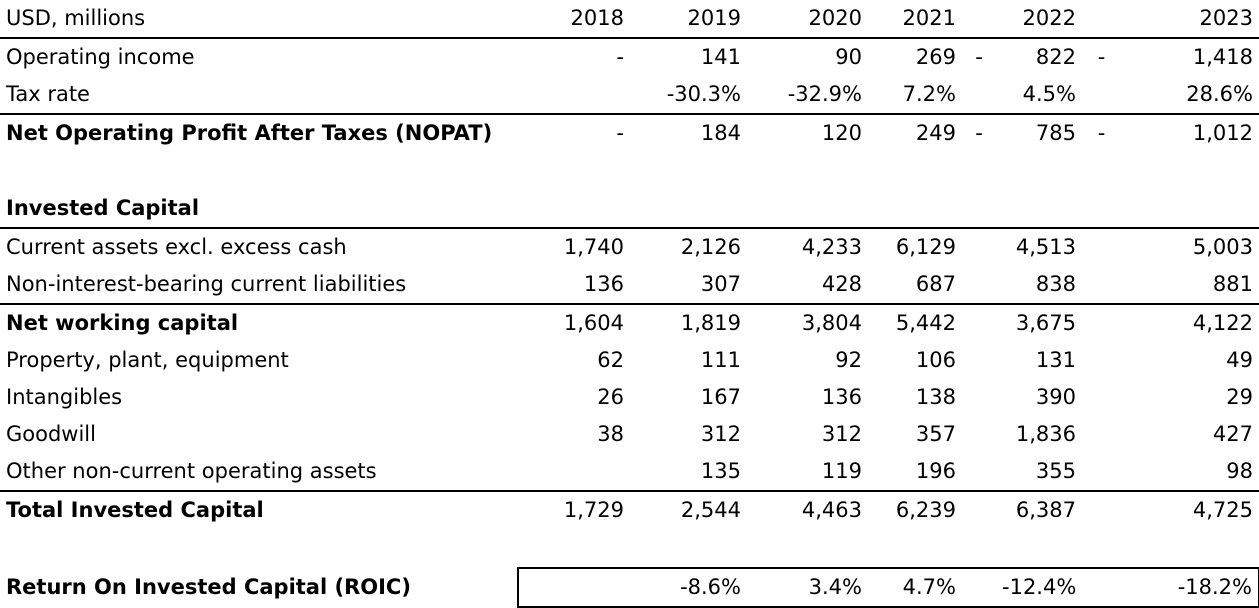  What do you see at coordinates (688, 95) in the screenshot?
I see `cell-2019: -30.3%` at bounding box center [688, 95].